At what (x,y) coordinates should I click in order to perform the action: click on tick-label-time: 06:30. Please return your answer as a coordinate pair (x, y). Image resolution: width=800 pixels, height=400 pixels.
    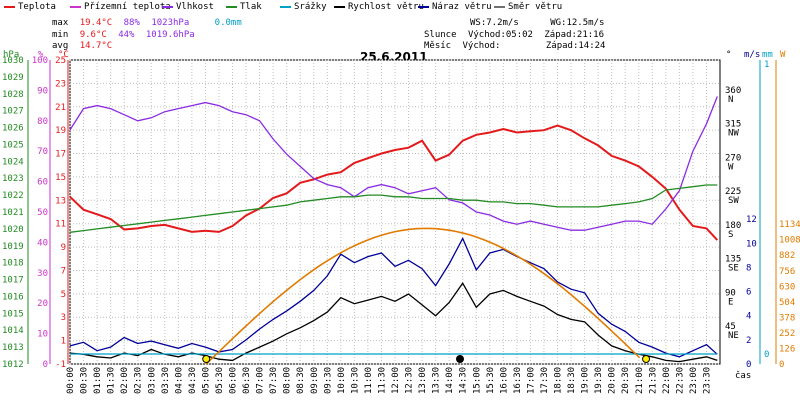
    Looking at the image, I should click on (247, 380).